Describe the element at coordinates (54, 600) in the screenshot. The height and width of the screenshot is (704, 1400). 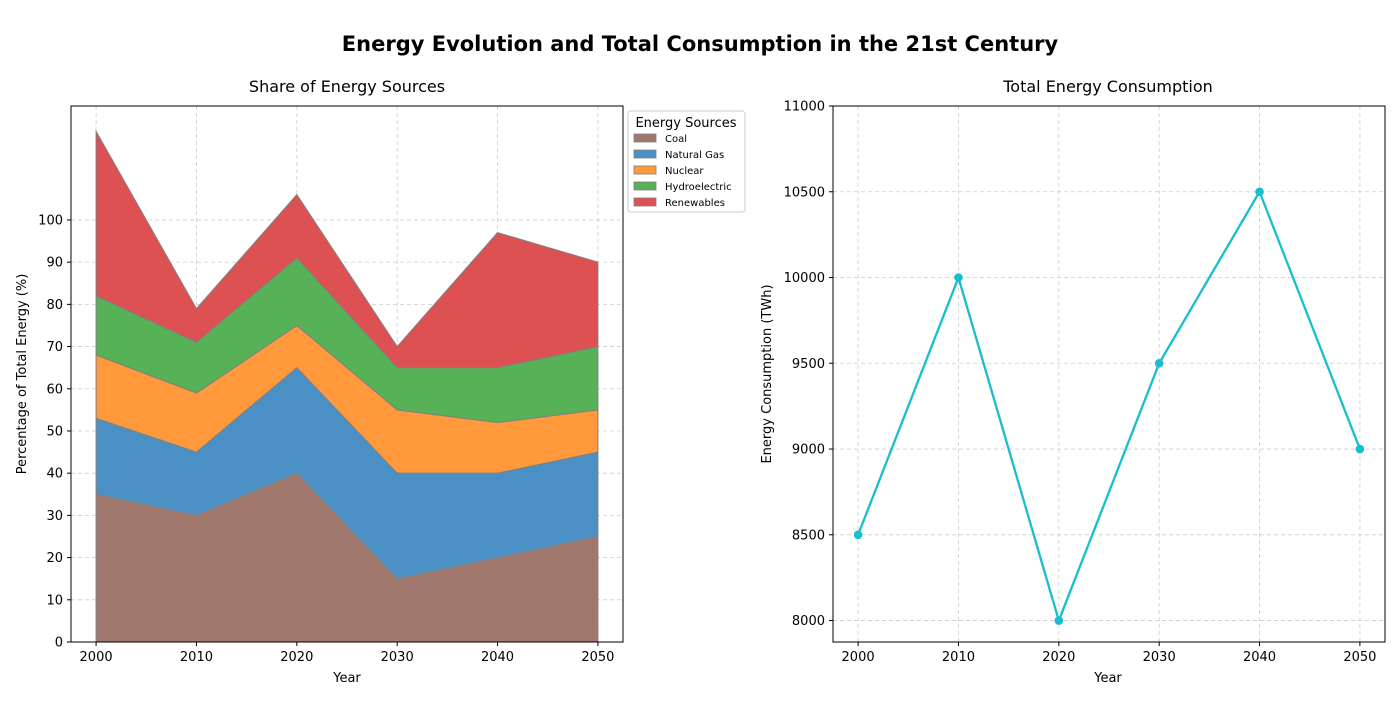
I see `energy-share-y-tick-label: 10` at that location.